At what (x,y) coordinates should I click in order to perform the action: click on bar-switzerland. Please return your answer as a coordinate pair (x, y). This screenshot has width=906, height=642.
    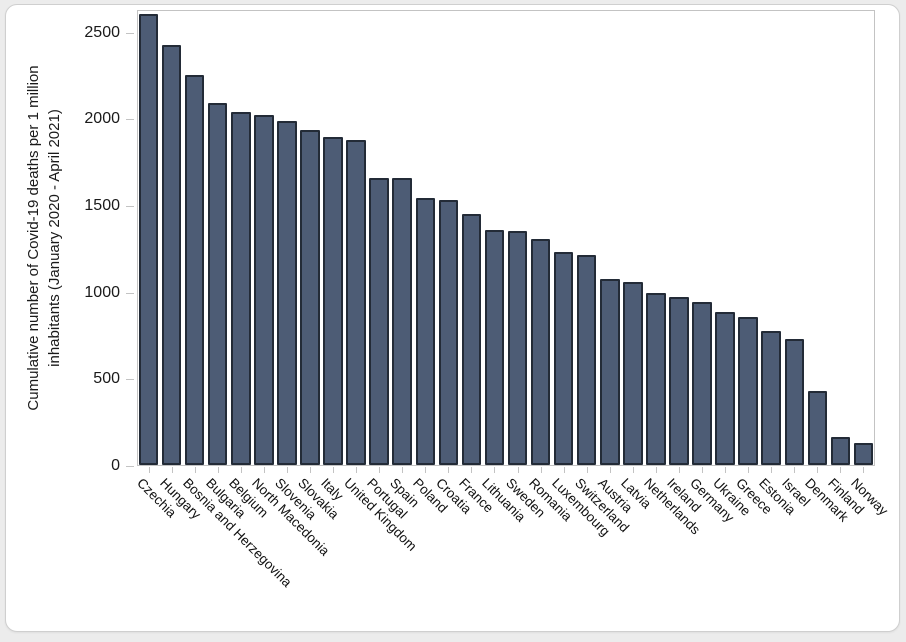
    Looking at the image, I should click on (586, 360).